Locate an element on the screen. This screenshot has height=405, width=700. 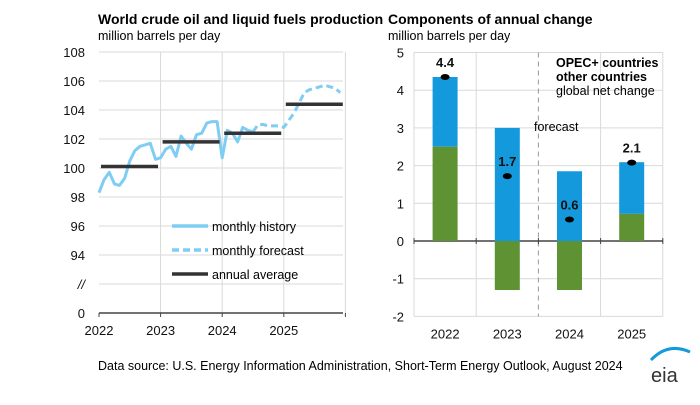
net-change-label: 0.6 is located at coordinates (569, 205).